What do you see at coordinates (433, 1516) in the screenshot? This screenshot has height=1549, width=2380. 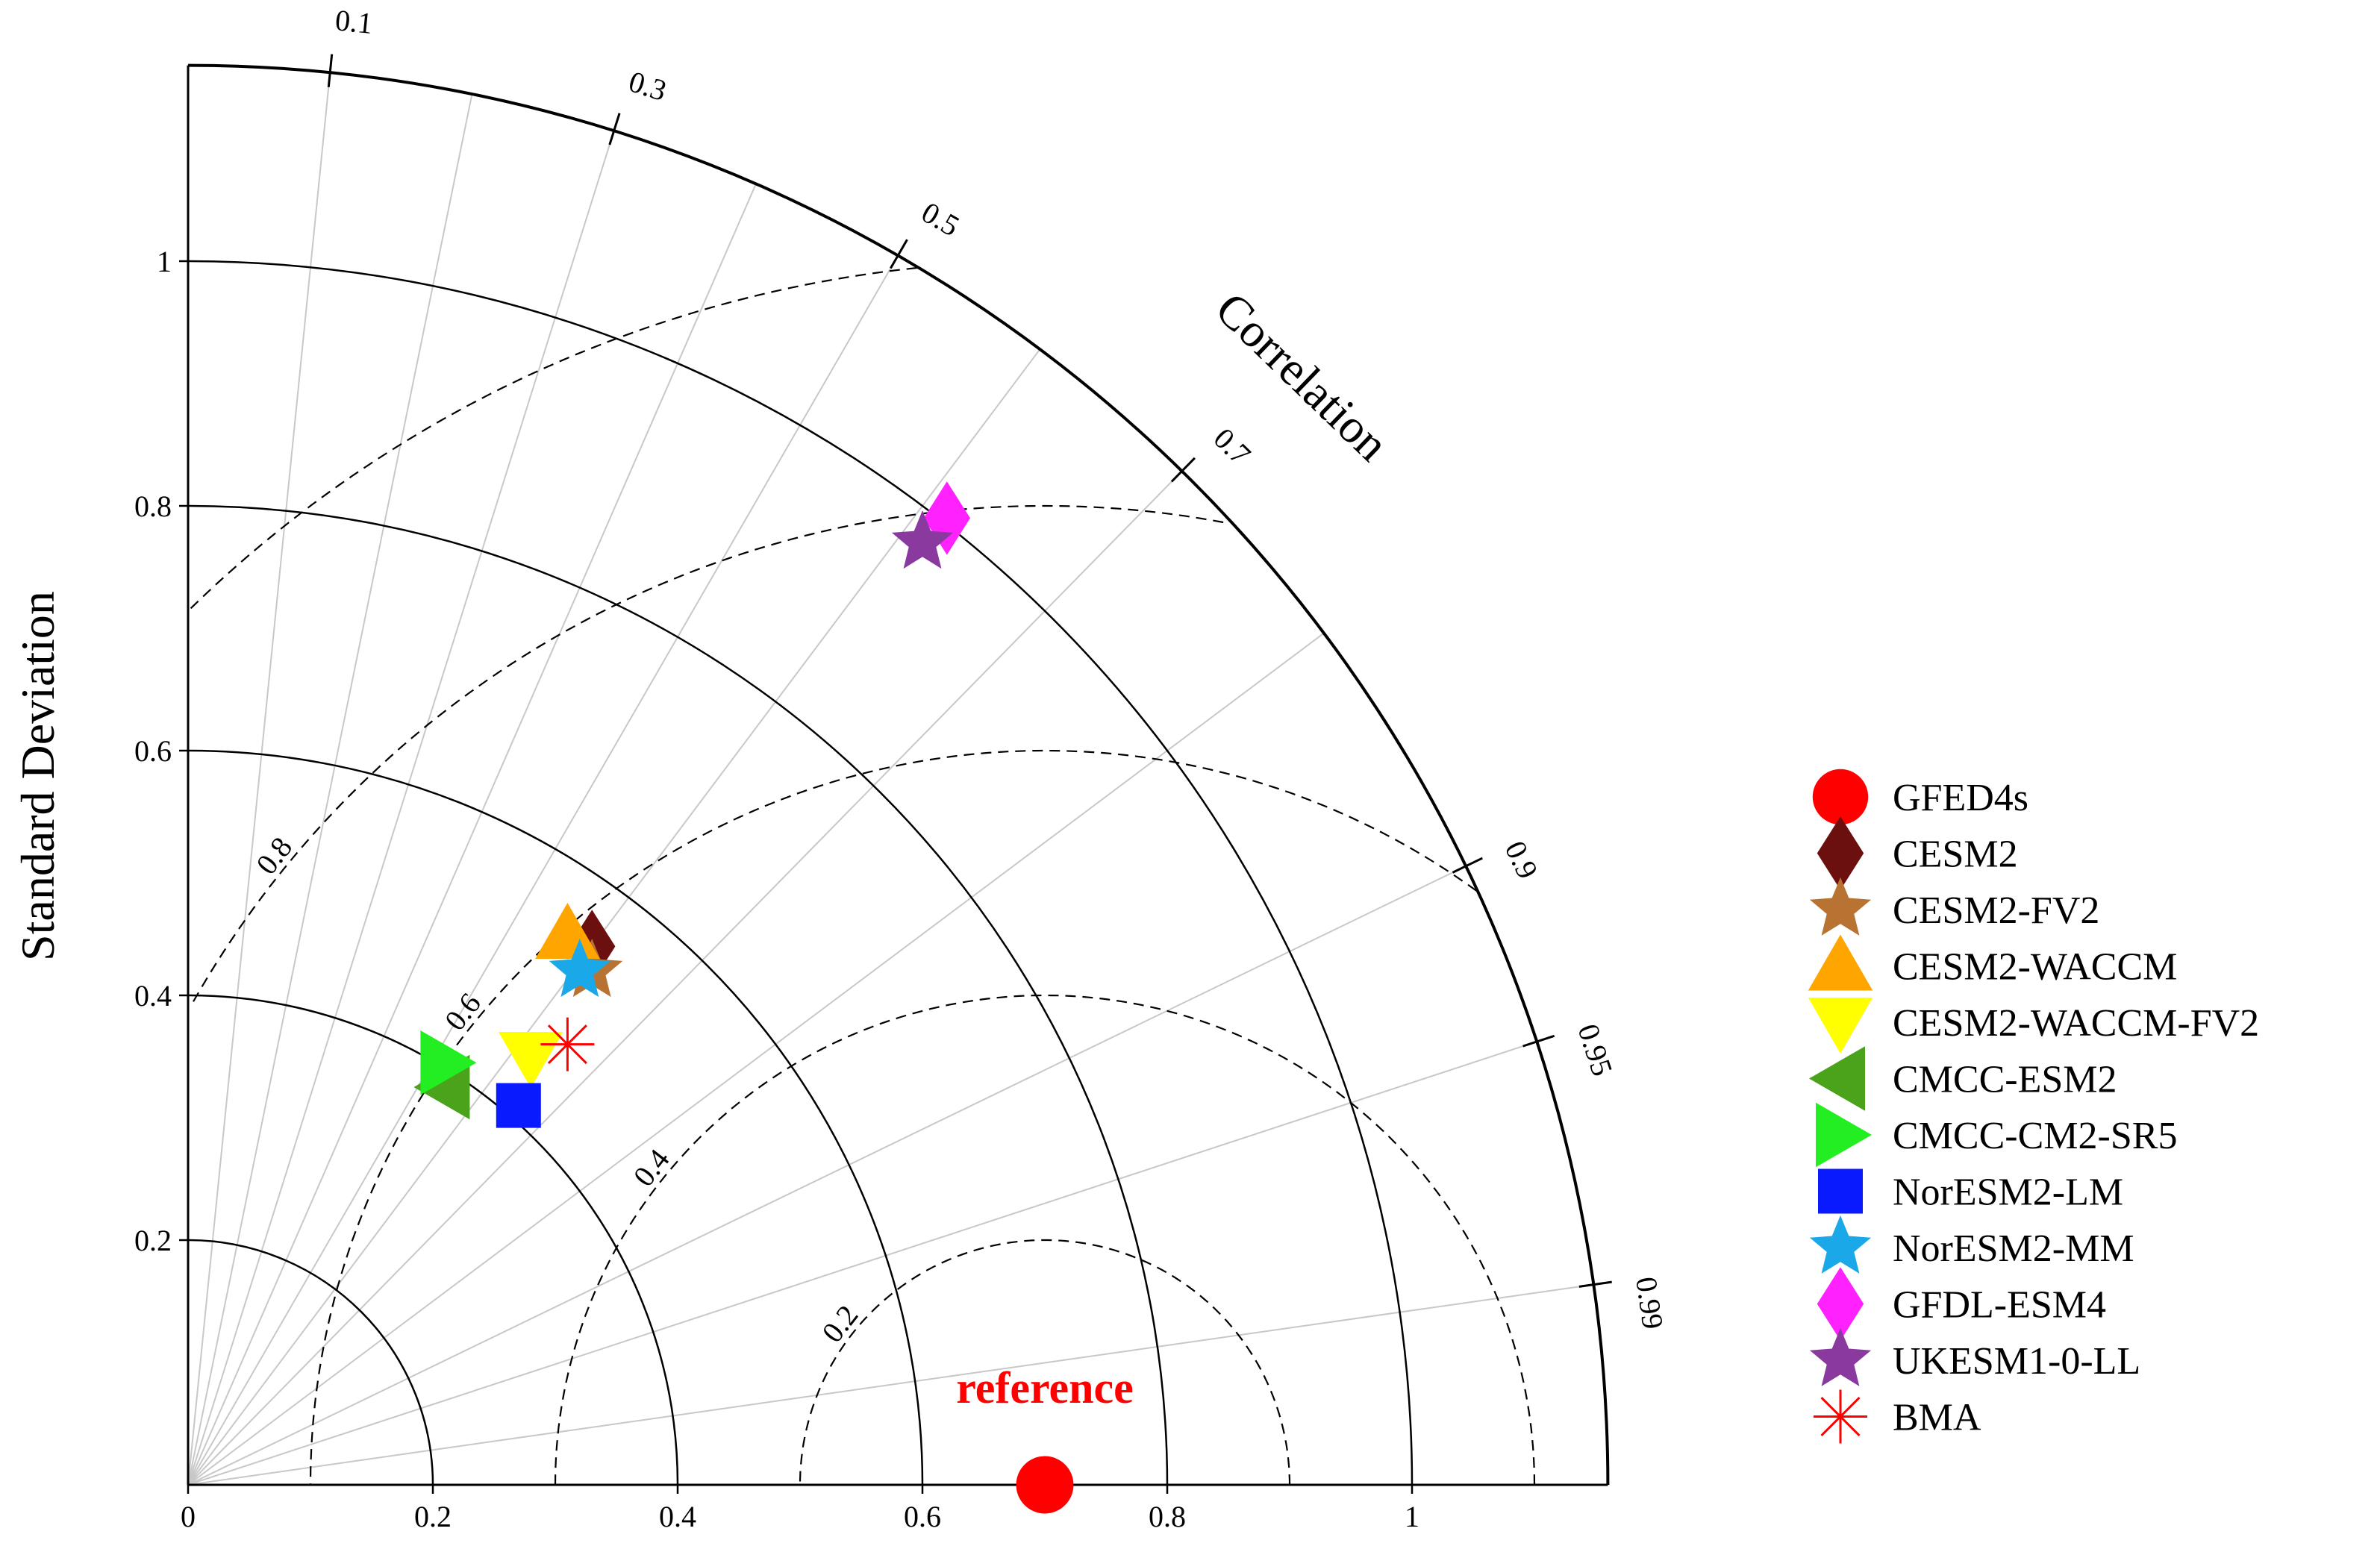 I see `x-tick-label: 0.2` at bounding box center [433, 1516].